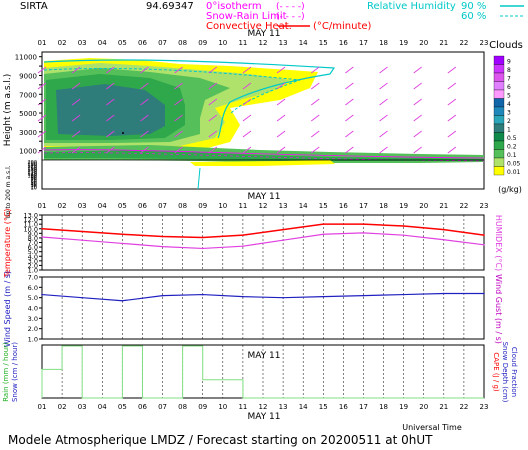 This screenshot has width=528, height=450. I want to click on hour-tick-label: 15, so click(323, 206).